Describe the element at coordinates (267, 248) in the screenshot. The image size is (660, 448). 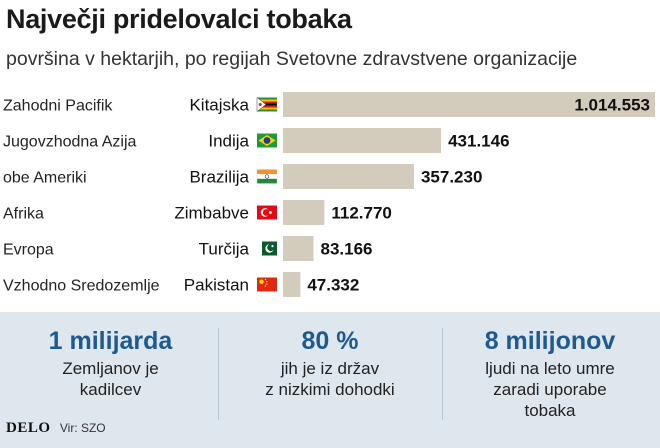
I see `pakistan-flag-icon` at that location.